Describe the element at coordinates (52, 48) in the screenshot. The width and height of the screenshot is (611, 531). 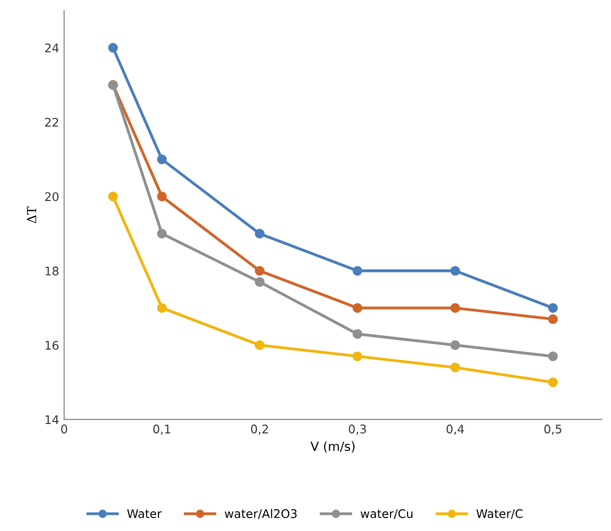
I see `y-tick-label: 24` at that location.